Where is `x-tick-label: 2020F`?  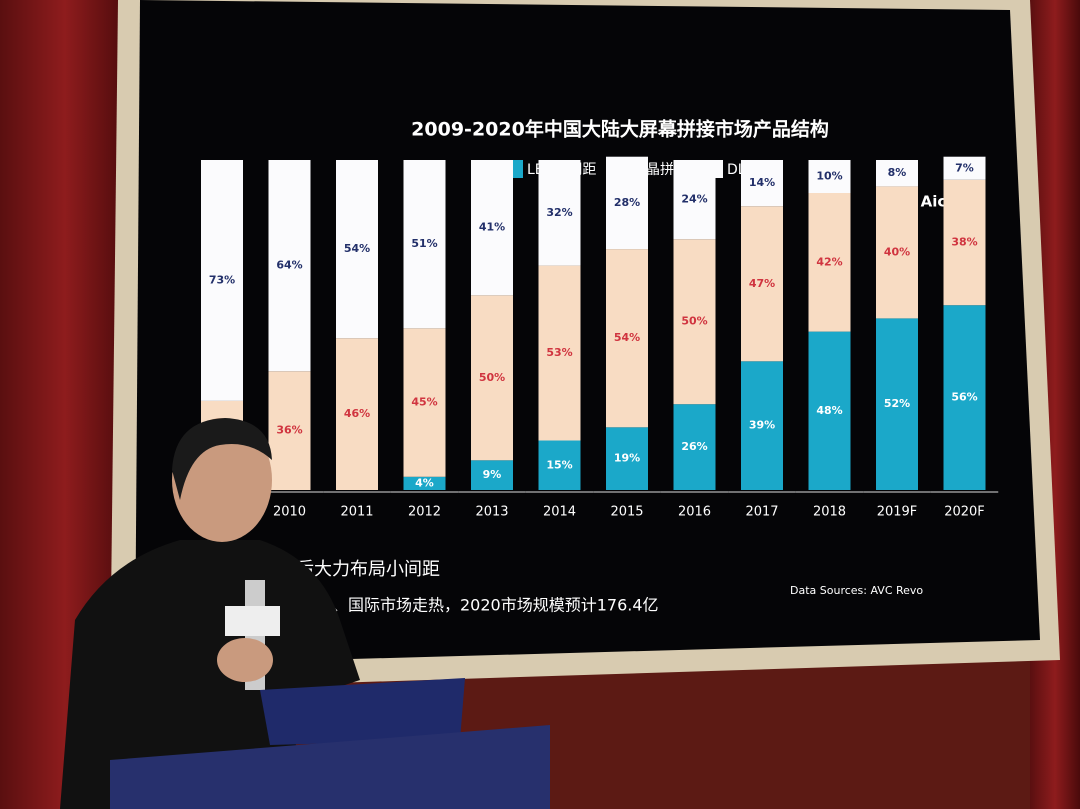
x-tick-label: 2020F is located at coordinates (964, 512).